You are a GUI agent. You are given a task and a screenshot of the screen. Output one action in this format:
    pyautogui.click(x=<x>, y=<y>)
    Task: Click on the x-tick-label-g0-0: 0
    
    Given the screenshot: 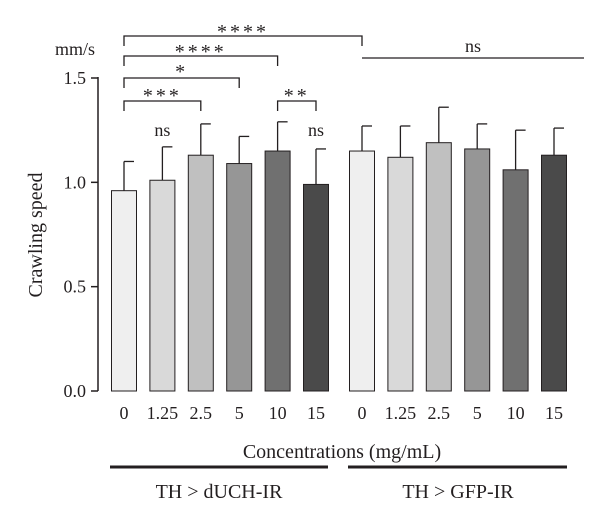 What is the action you would take?
    pyautogui.click(x=124, y=413)
    